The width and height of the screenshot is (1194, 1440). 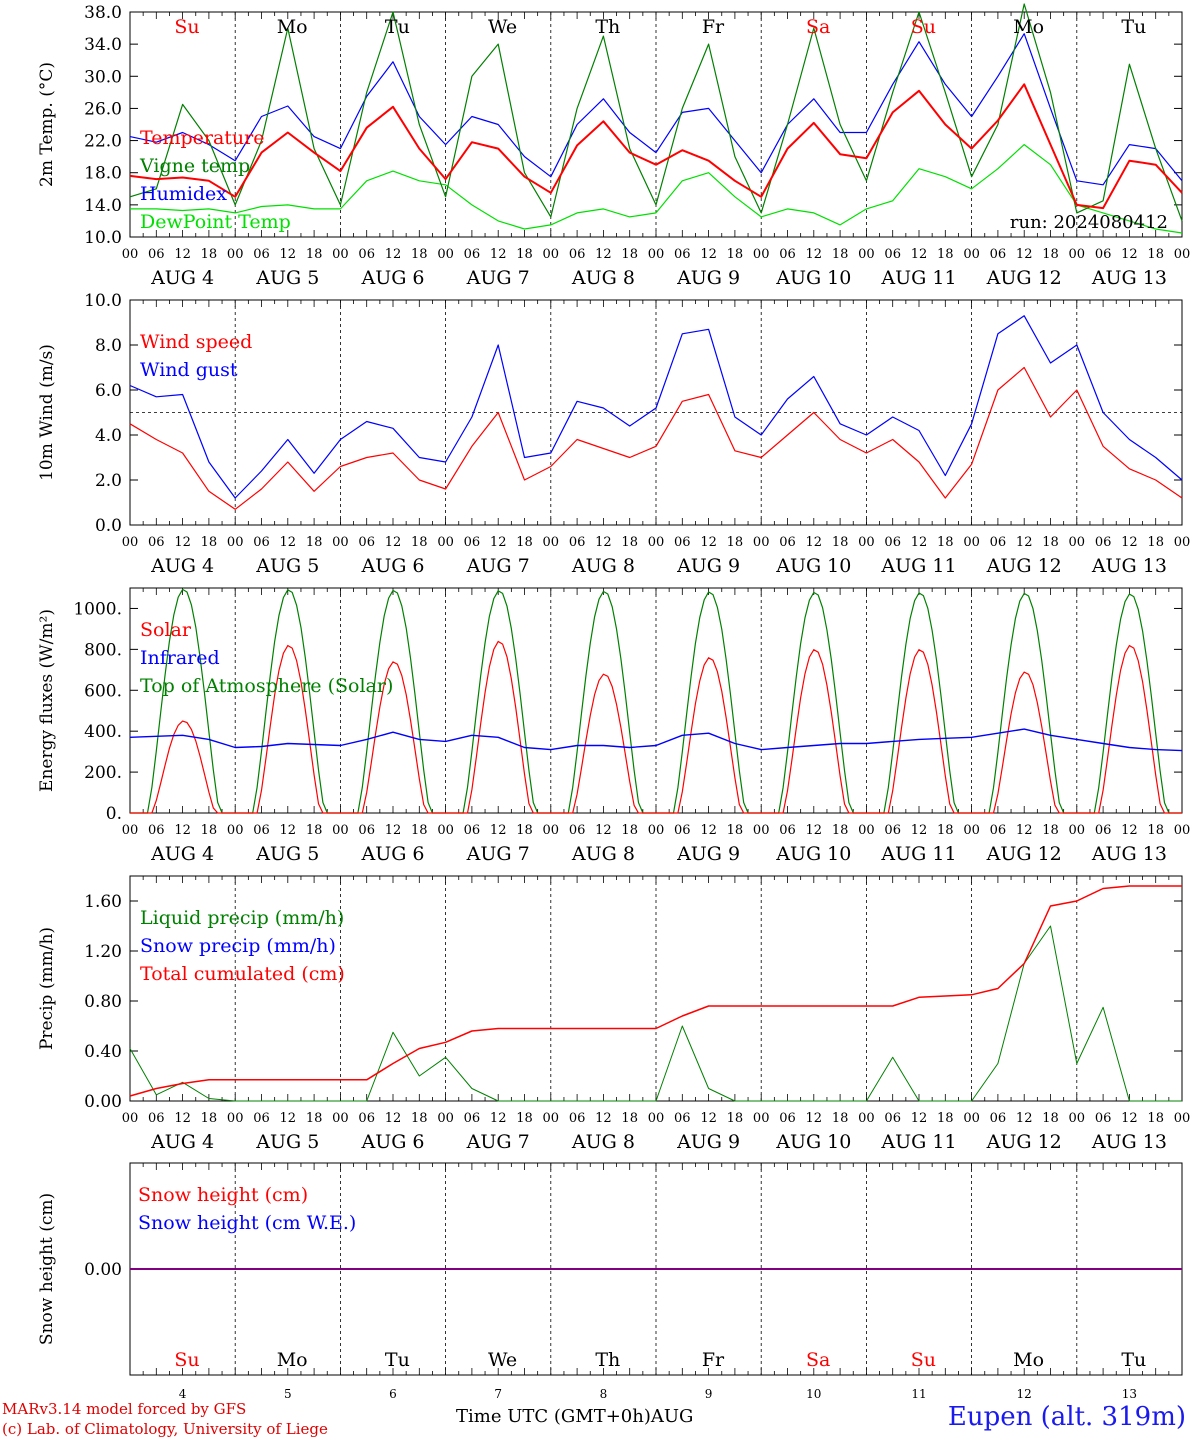 What do you see at coordinates (183, 194) in the screenshot?
I see `legend-entry: Humidex` at bounding box center [183, 194].